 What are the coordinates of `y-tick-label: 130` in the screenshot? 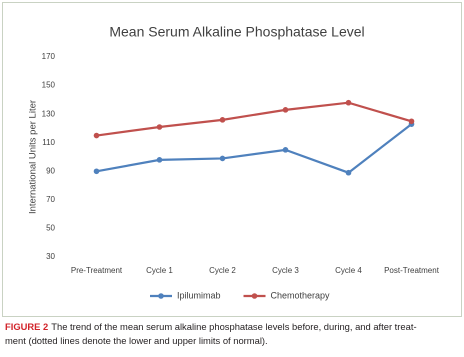 It's located at (49, 113).